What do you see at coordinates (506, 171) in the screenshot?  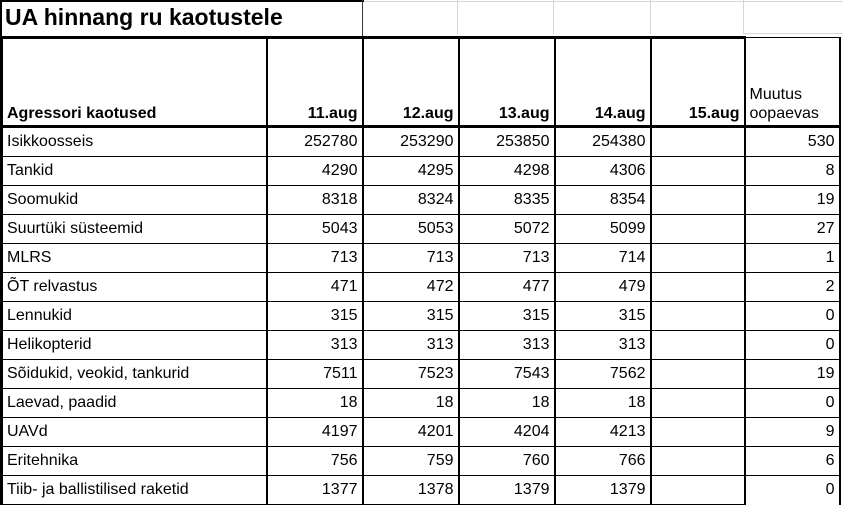 I see `cell-value: 4298` at bounding box center [506, 171].